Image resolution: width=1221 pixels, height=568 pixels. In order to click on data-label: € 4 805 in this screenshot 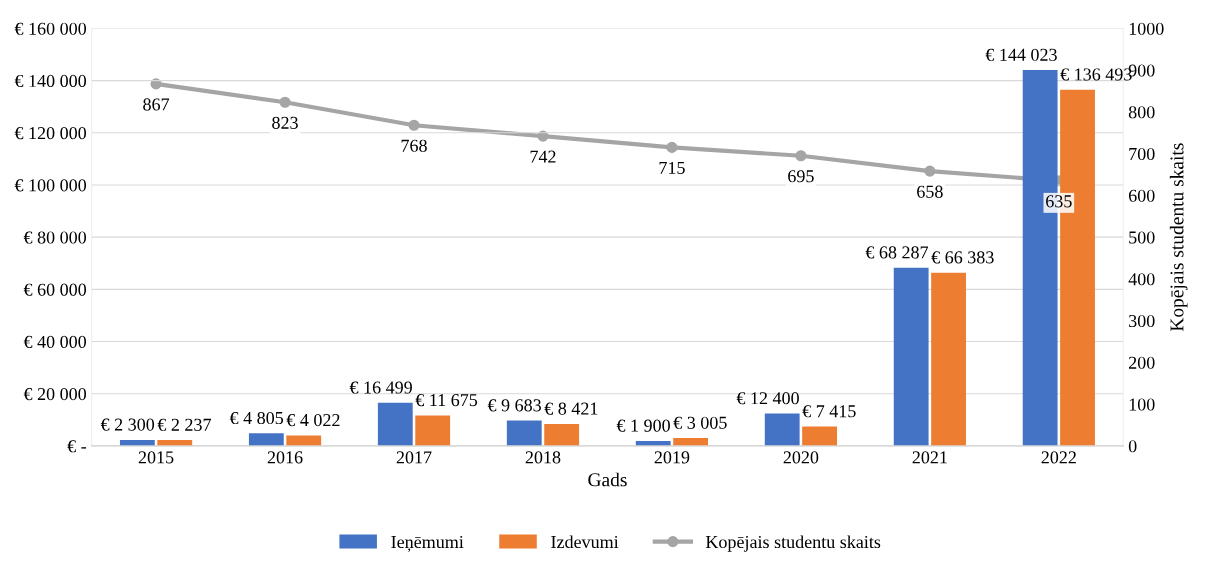, I will do `click(256, 418)`.